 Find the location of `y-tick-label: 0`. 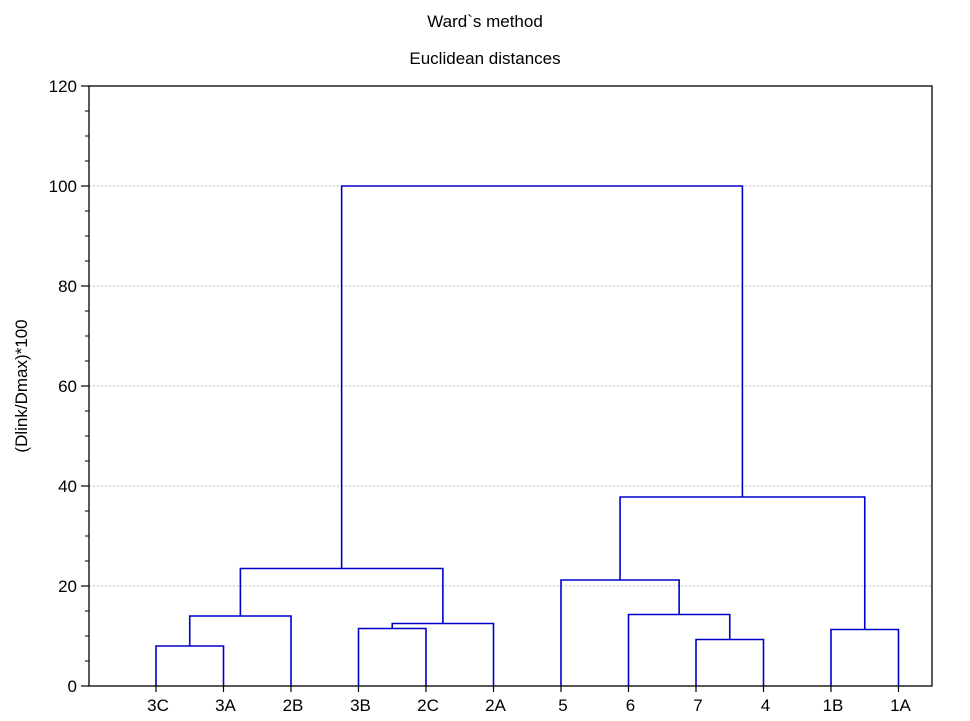

y-tick-label: 0 is located at coordinates (72, 686).